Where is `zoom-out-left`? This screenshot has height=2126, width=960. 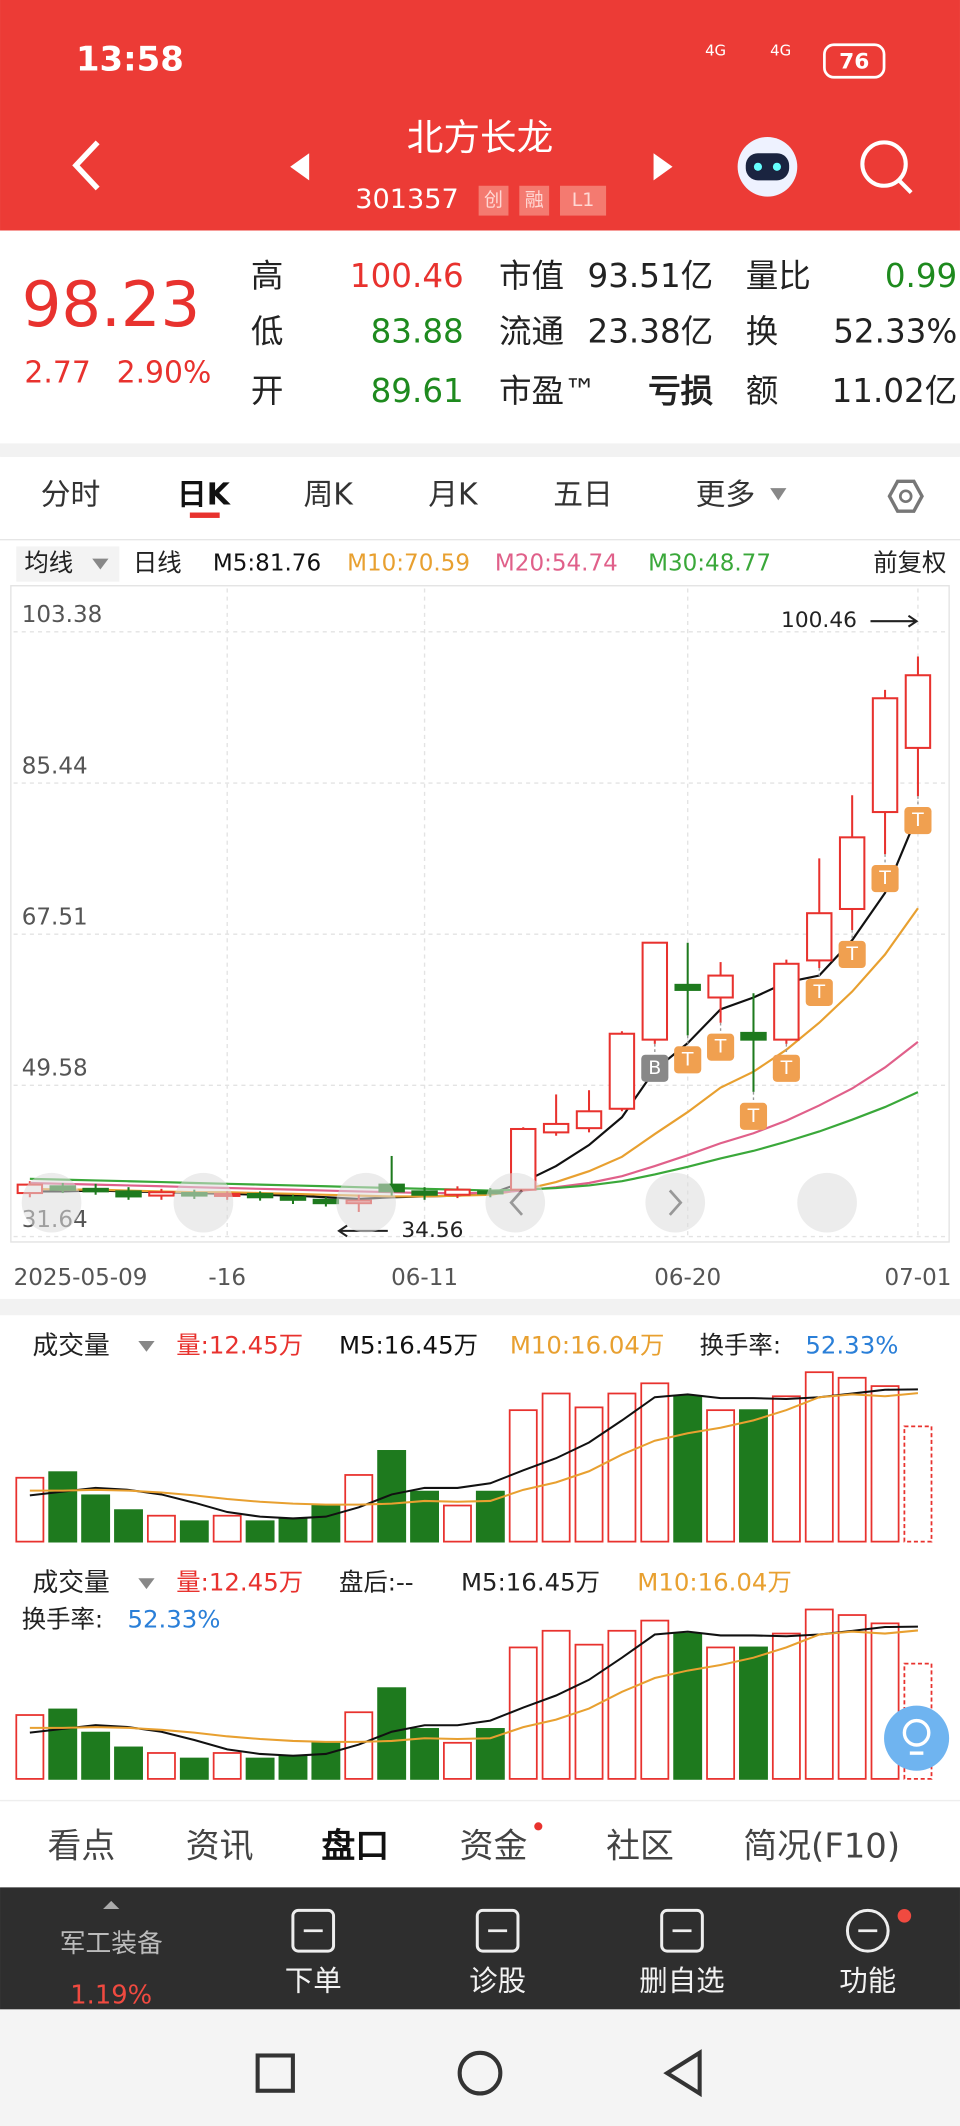
zoom-out-left is located at coordinates (51, 1202).